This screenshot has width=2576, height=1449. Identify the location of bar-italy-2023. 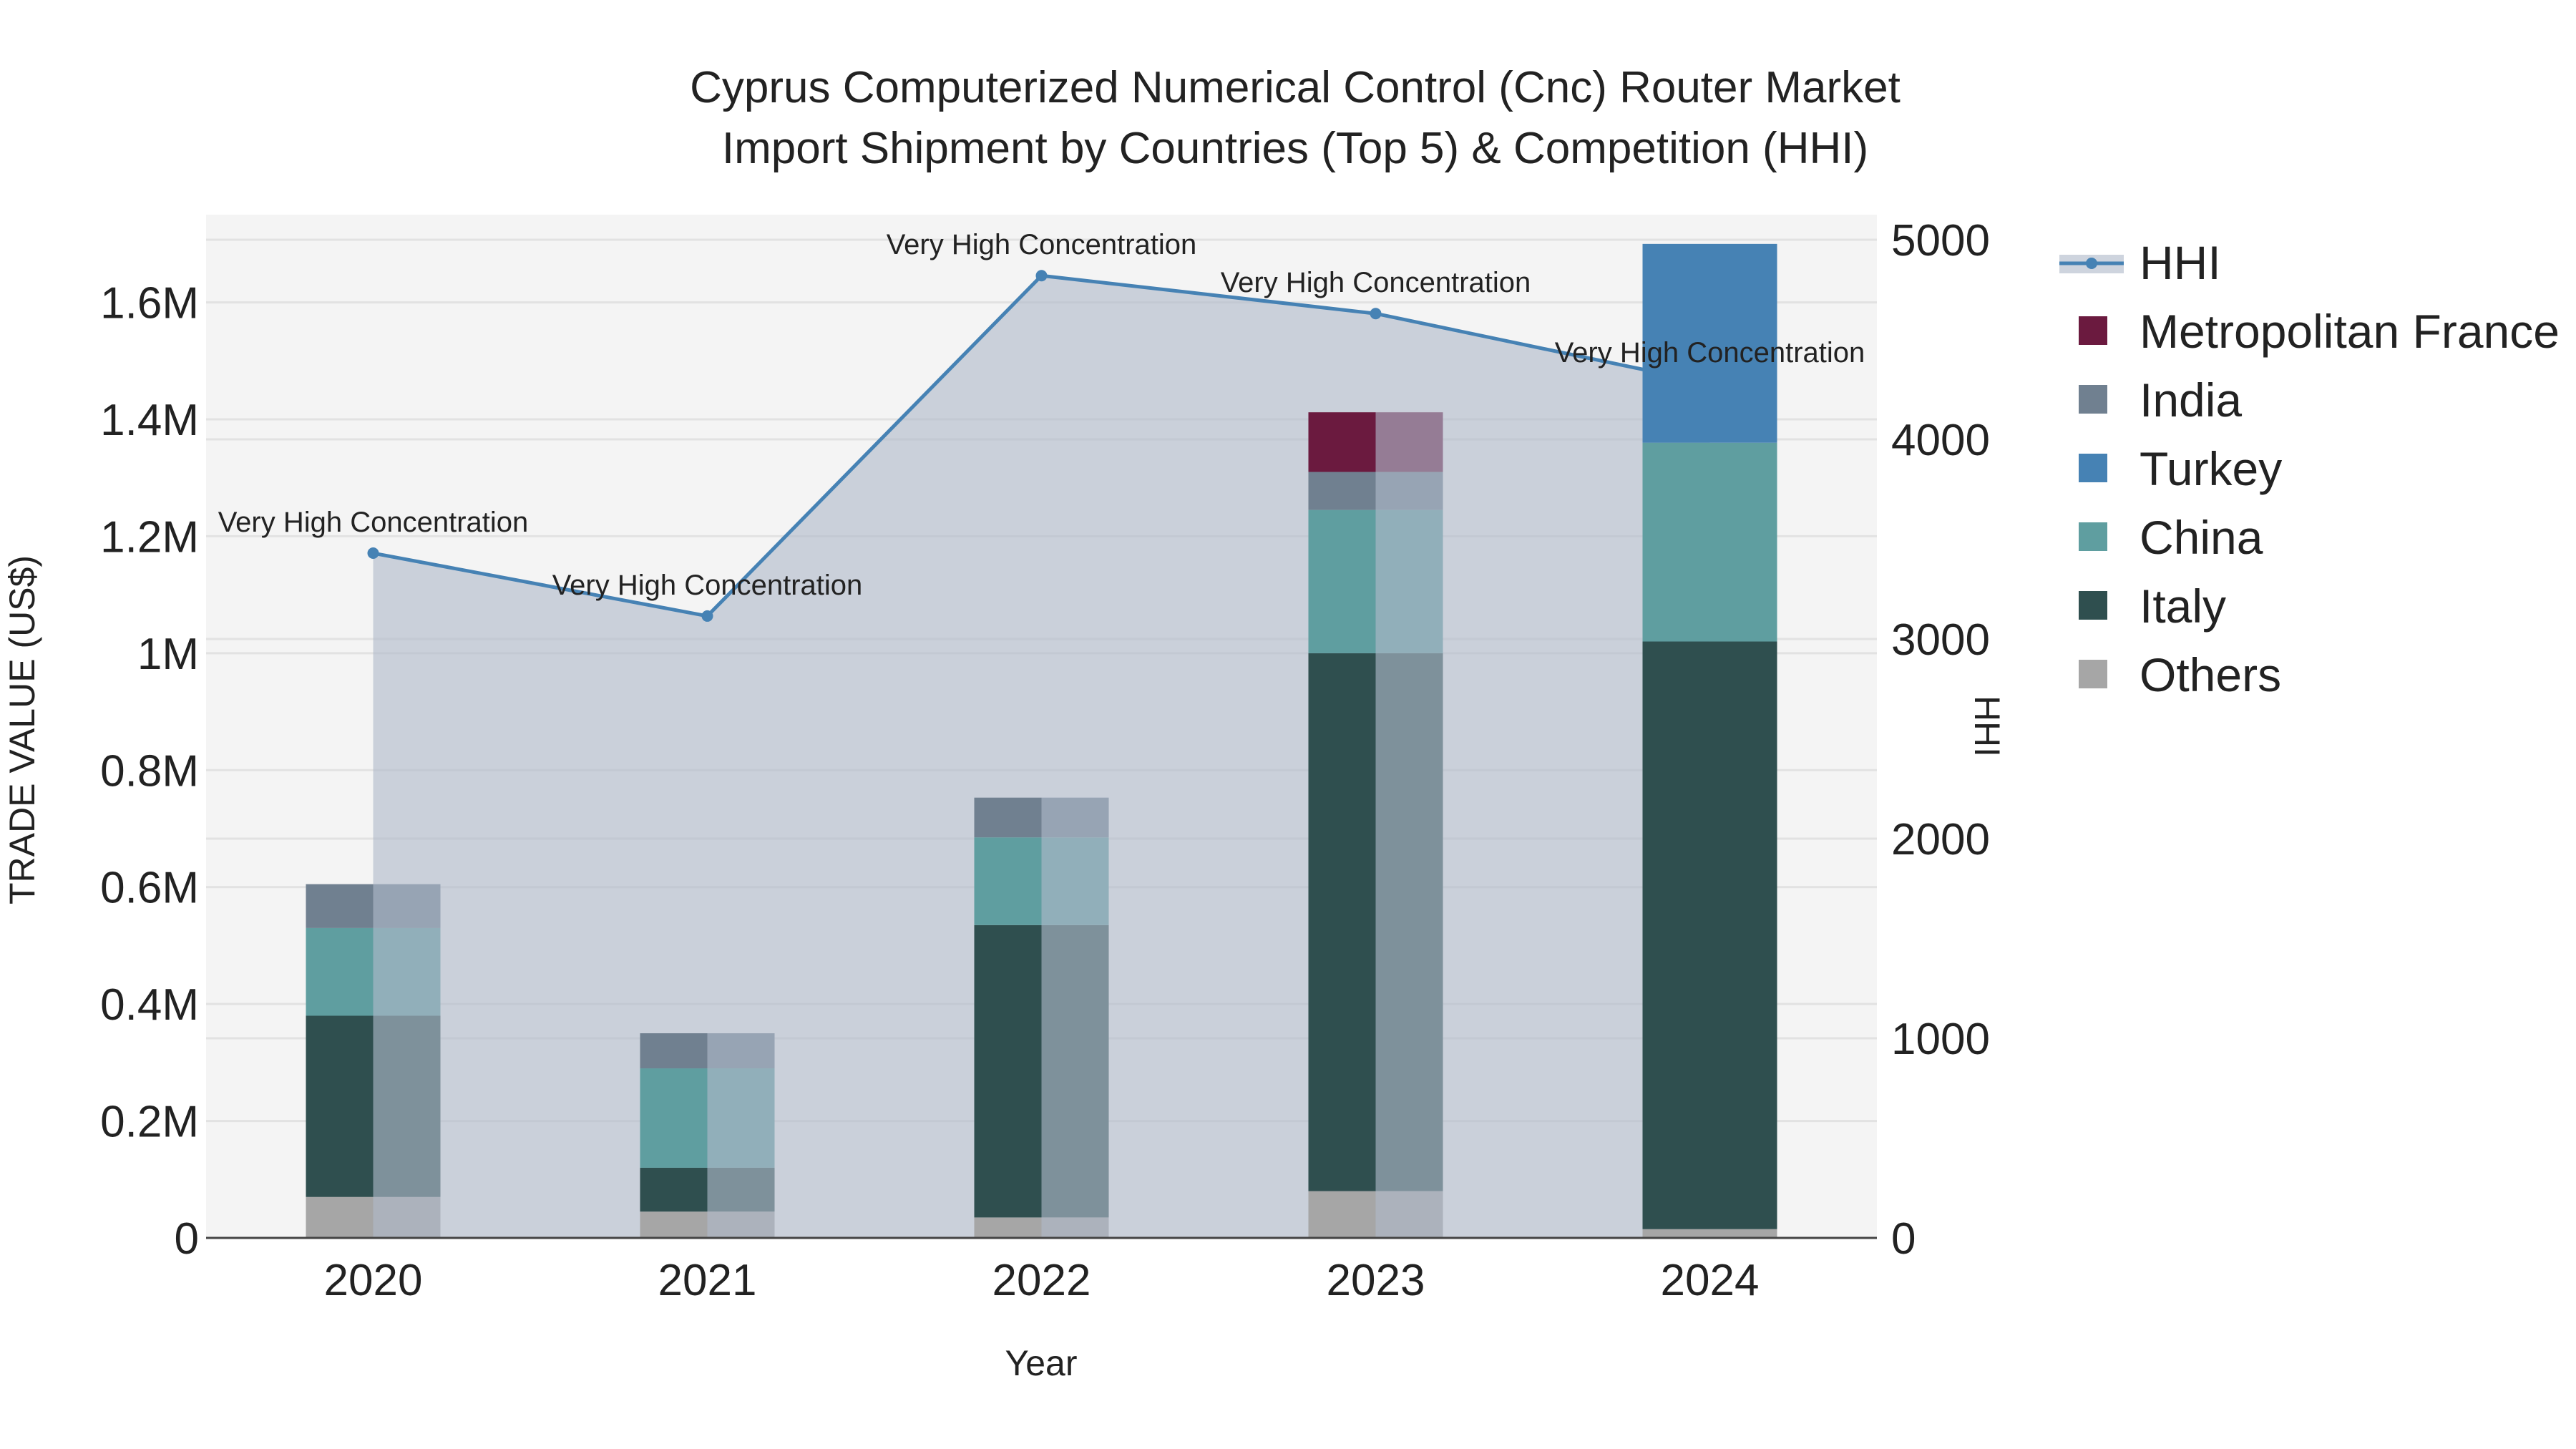
(1342, 922).